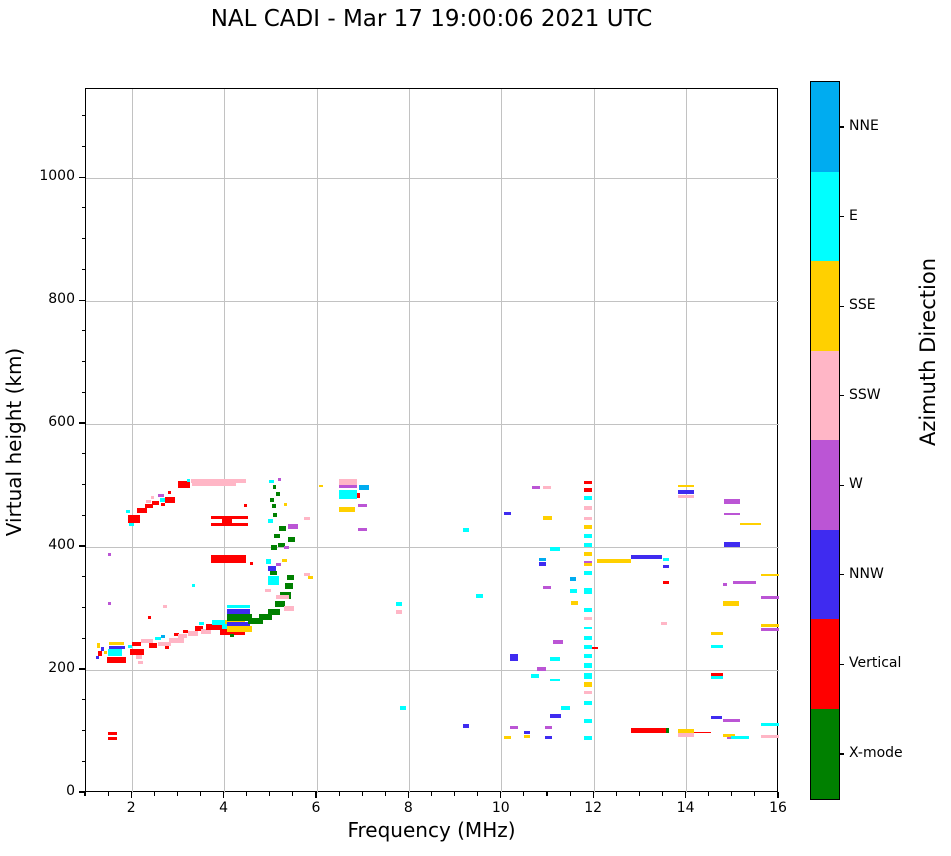 The height and width of the screenshot is (856, 951). What do you see at coordinates (70, 791) in the screenshot?
I see `y-tick-label: 0` at bounding box center [70, 791].